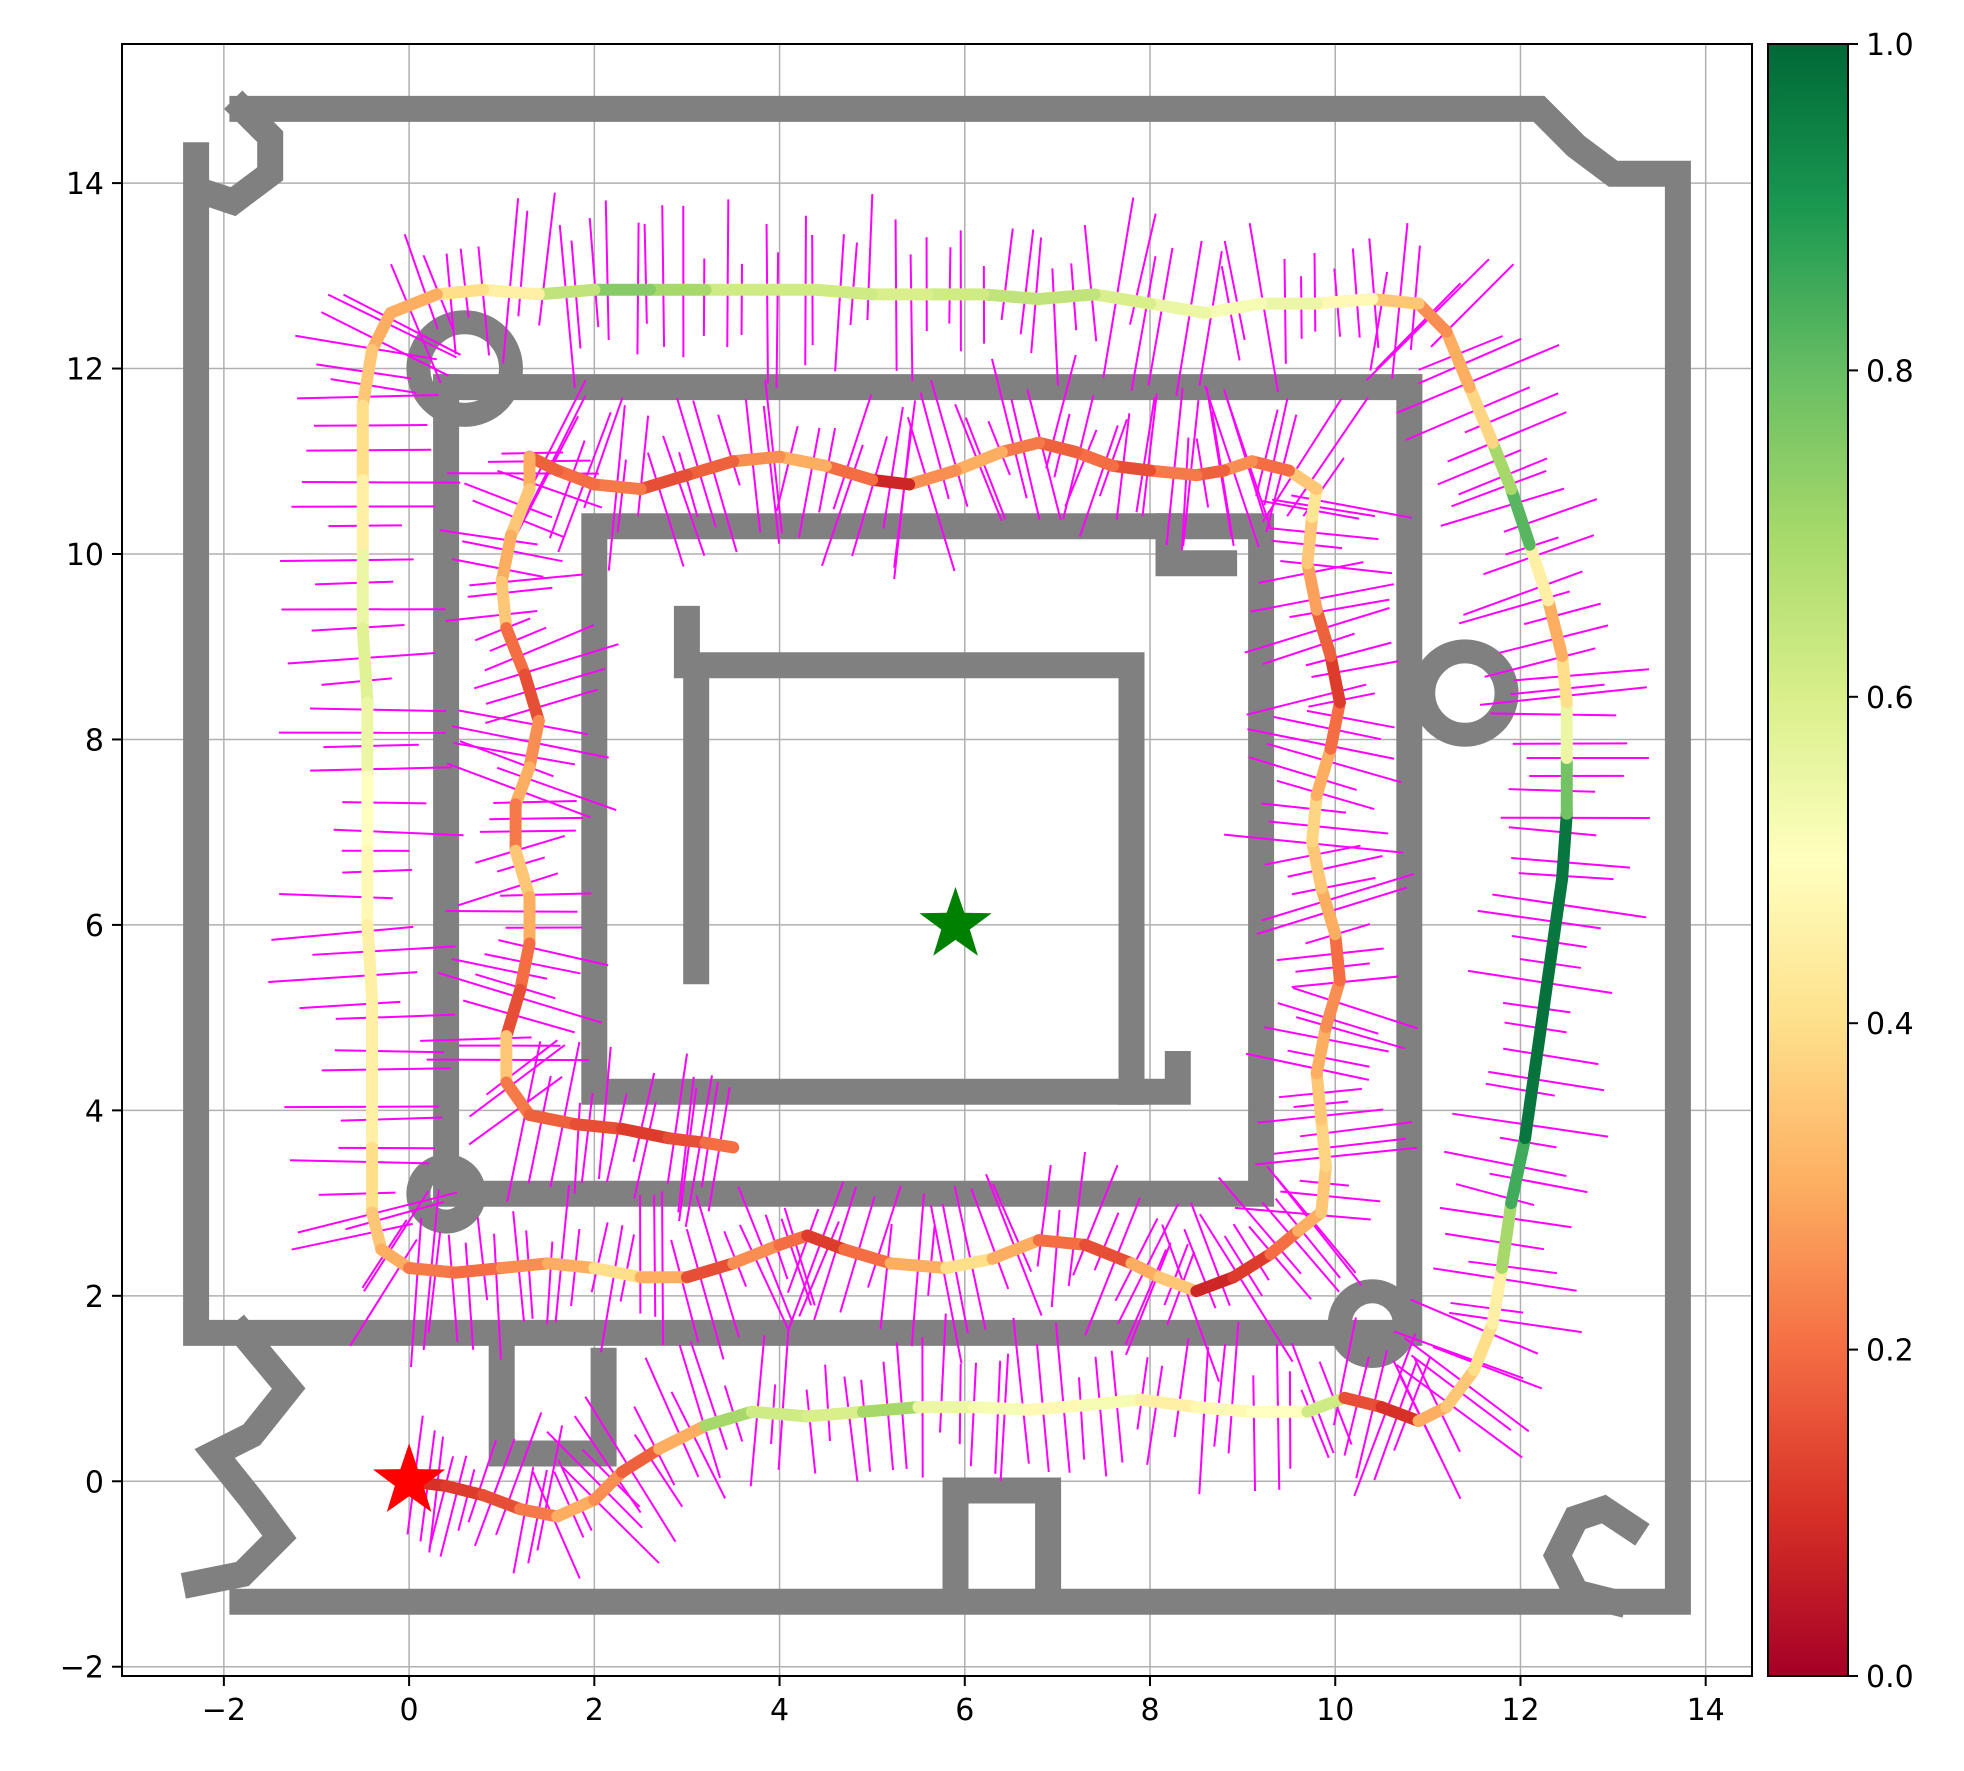 The image size is (1964, 1771). Describe the element at coordinates (94, 926) in the screenshot. I see `y-tick-label: 6` at that location.